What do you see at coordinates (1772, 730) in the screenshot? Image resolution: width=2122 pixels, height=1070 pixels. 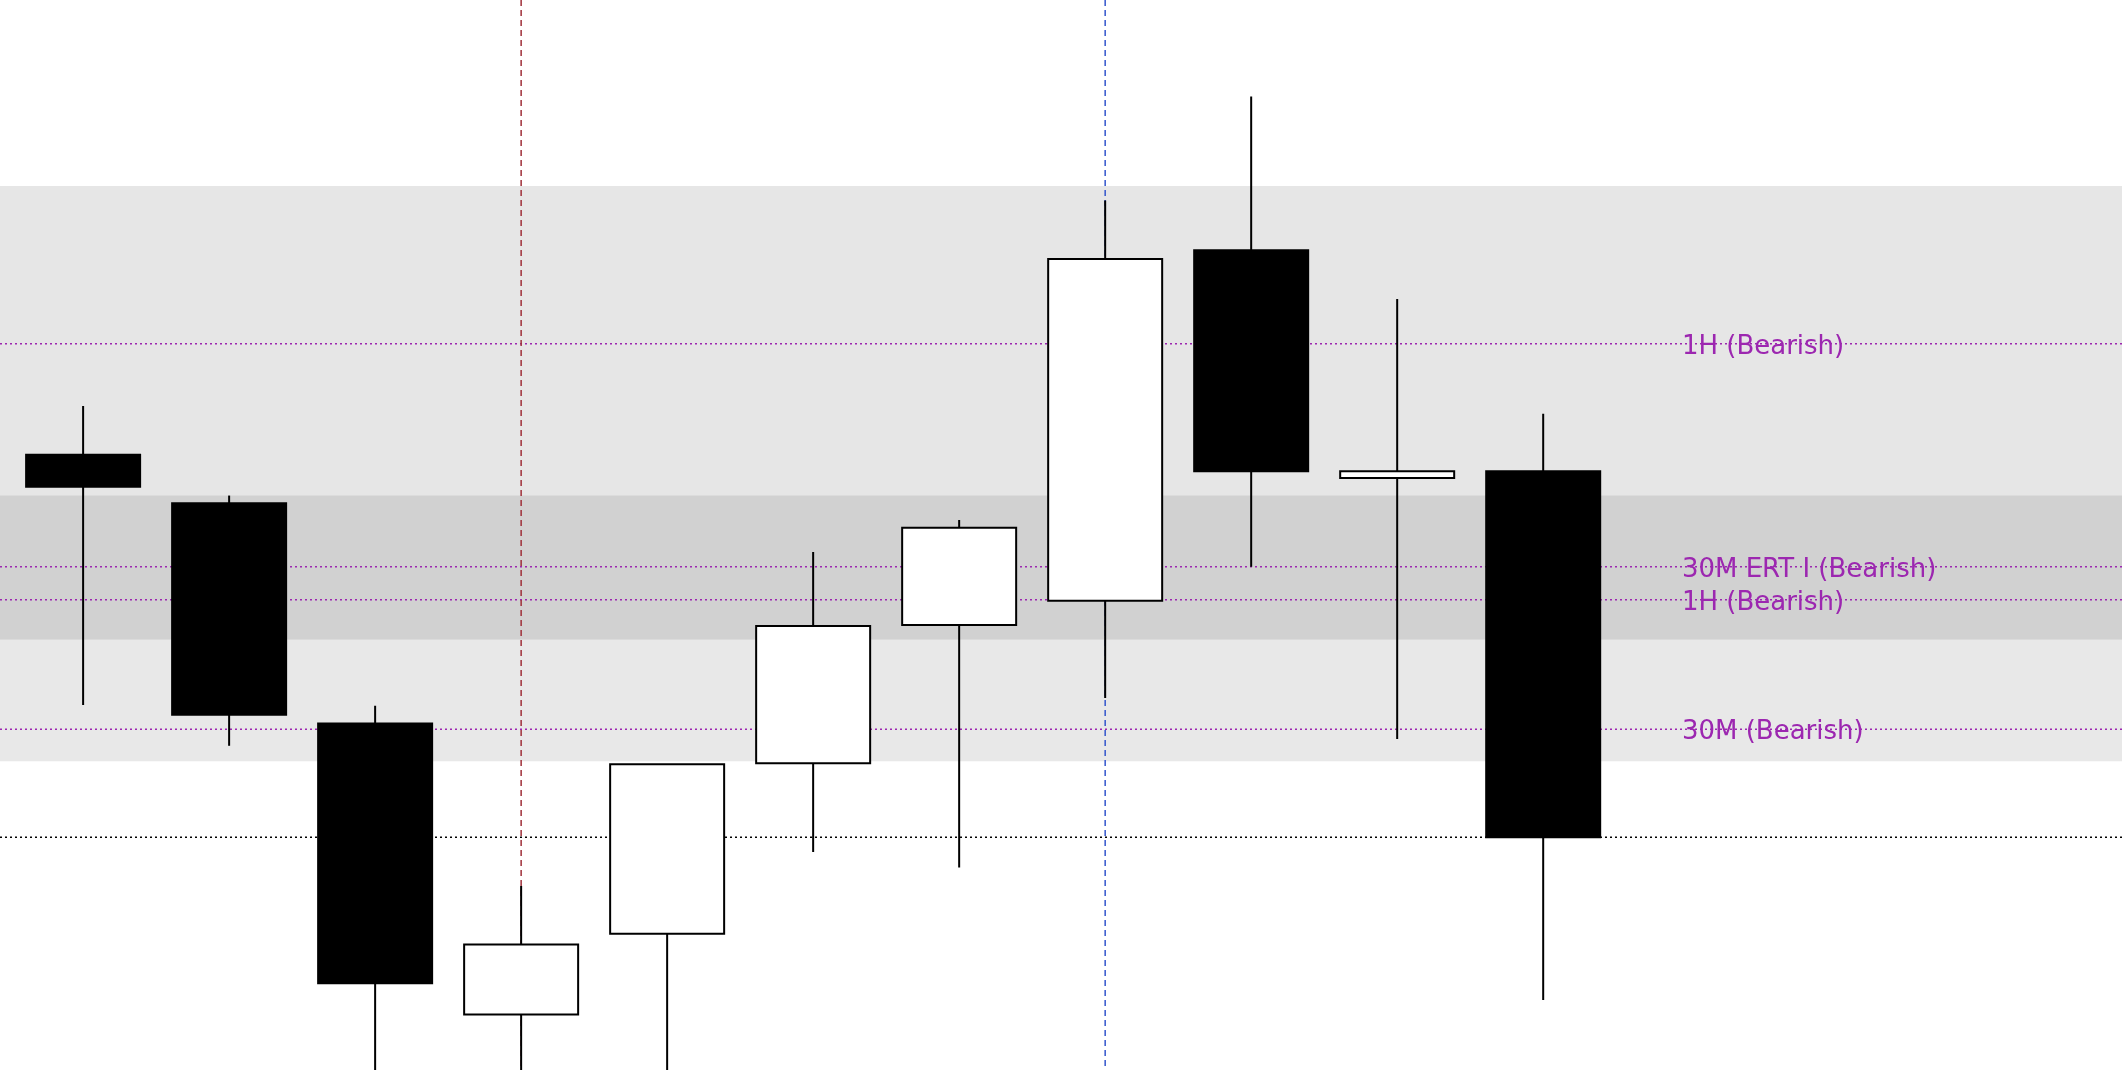 I see `ref-line-label: 30M (Bearish)` at bounding box center [1772, 730].